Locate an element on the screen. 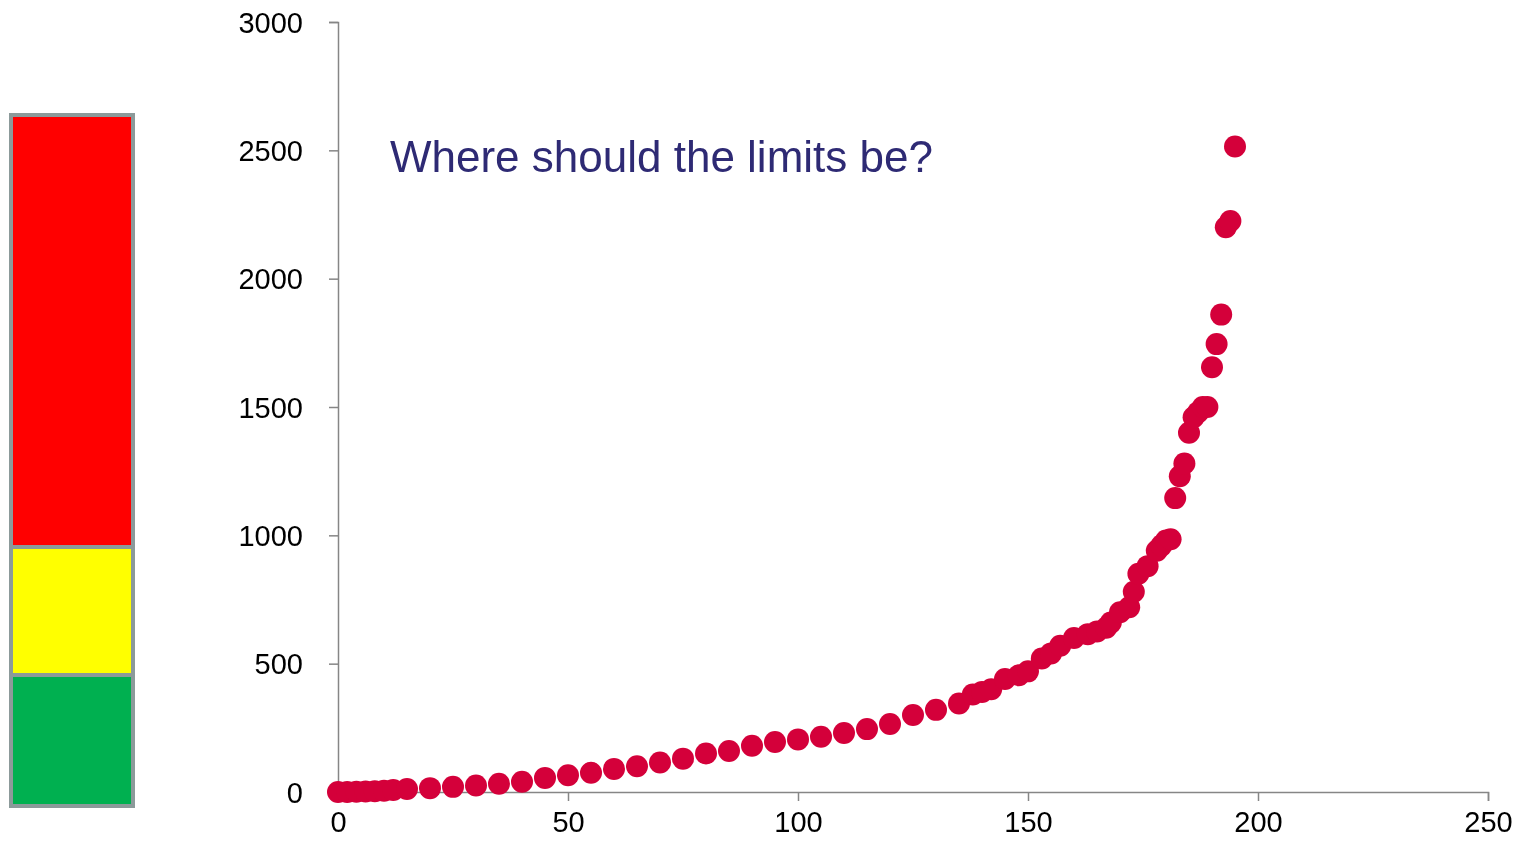  y-tick-label: 3000 is located at coordinates (270, 22).